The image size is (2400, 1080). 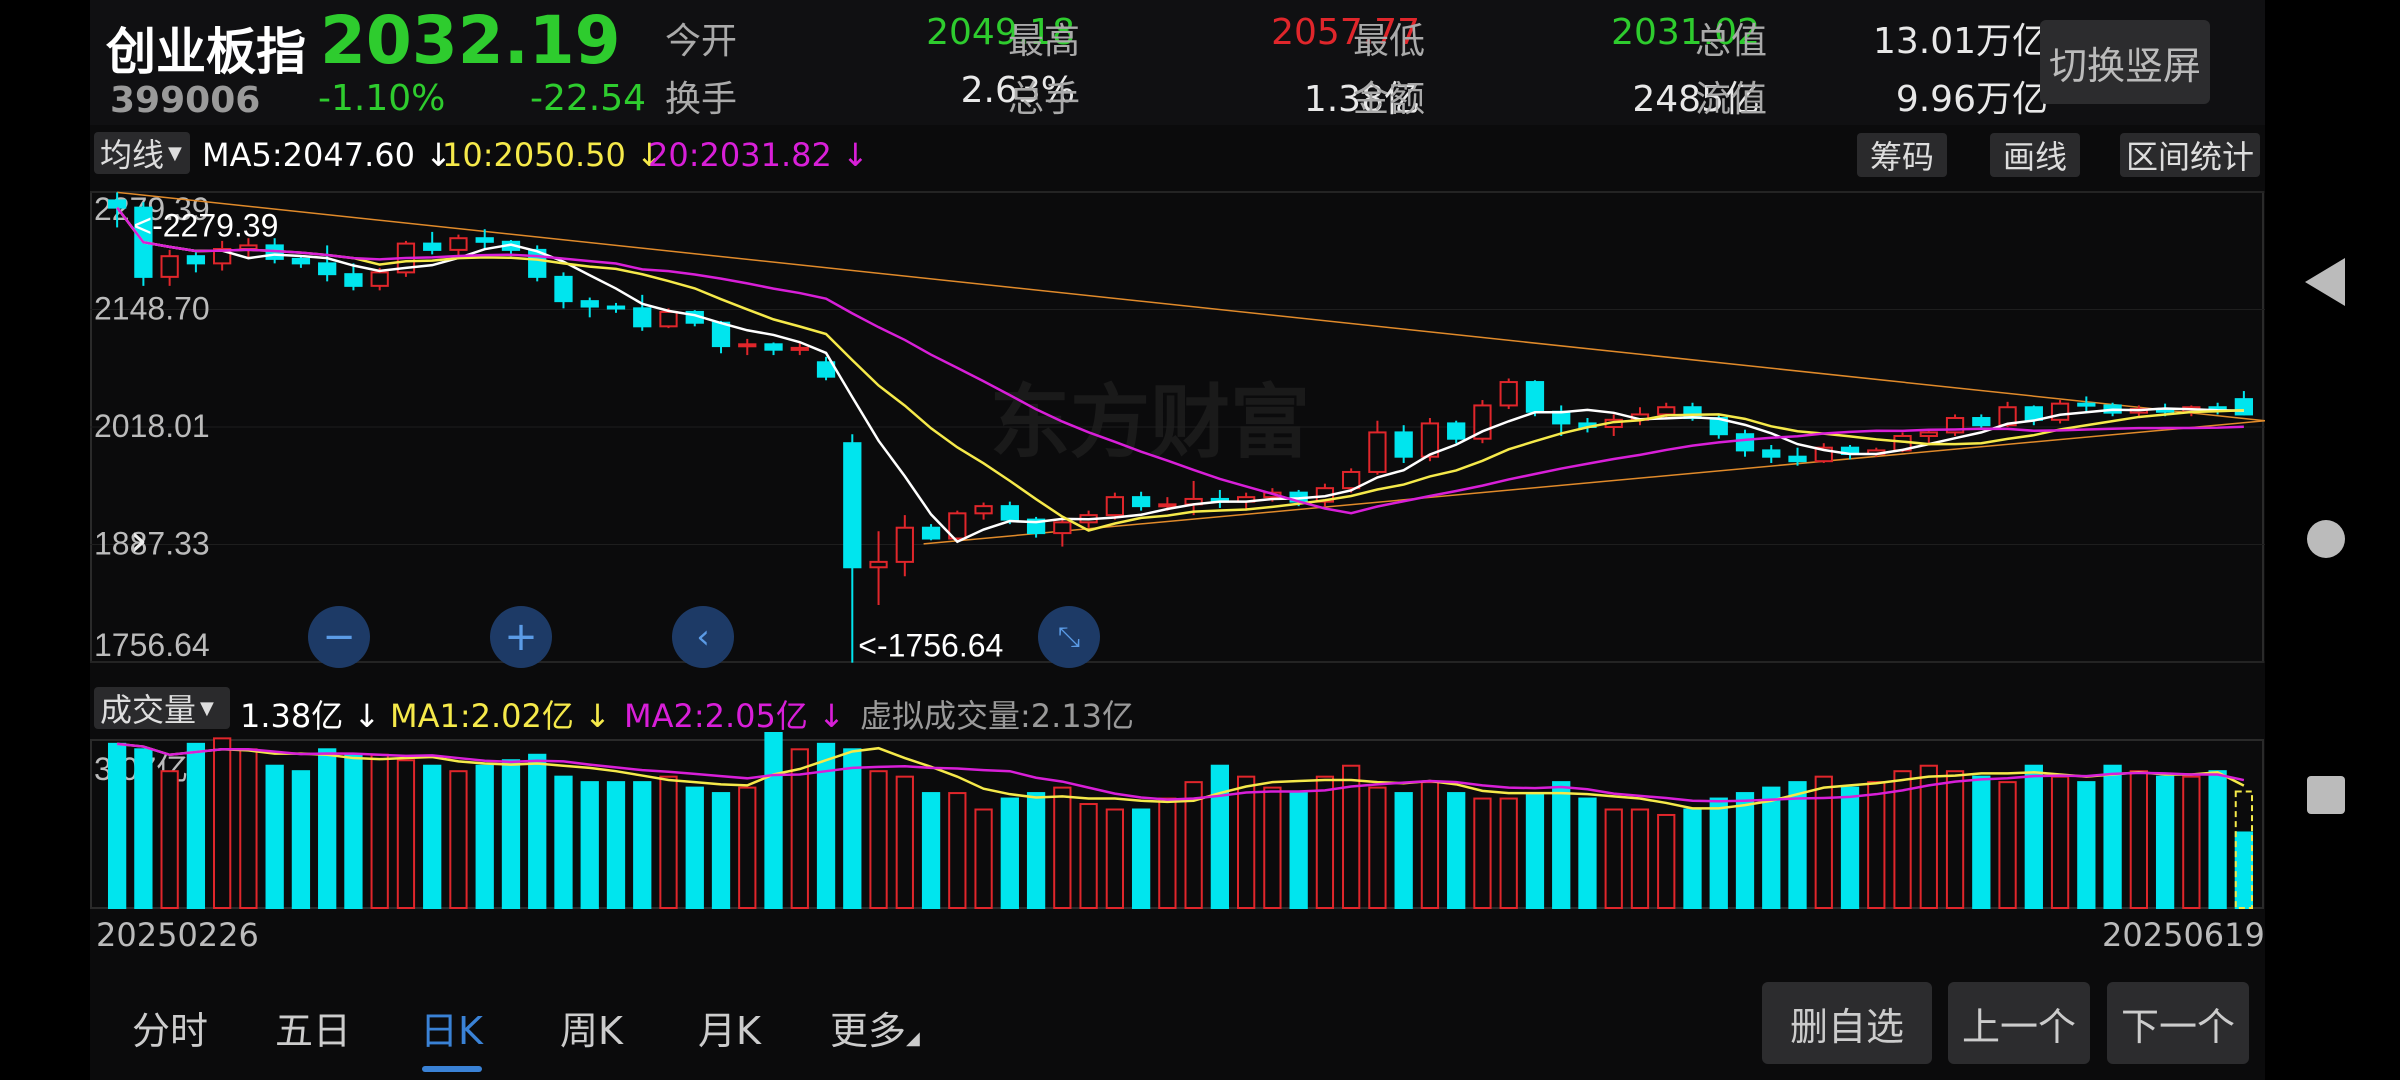 I want to click on chips-button: 筹码, so click(x=1902, y=155).